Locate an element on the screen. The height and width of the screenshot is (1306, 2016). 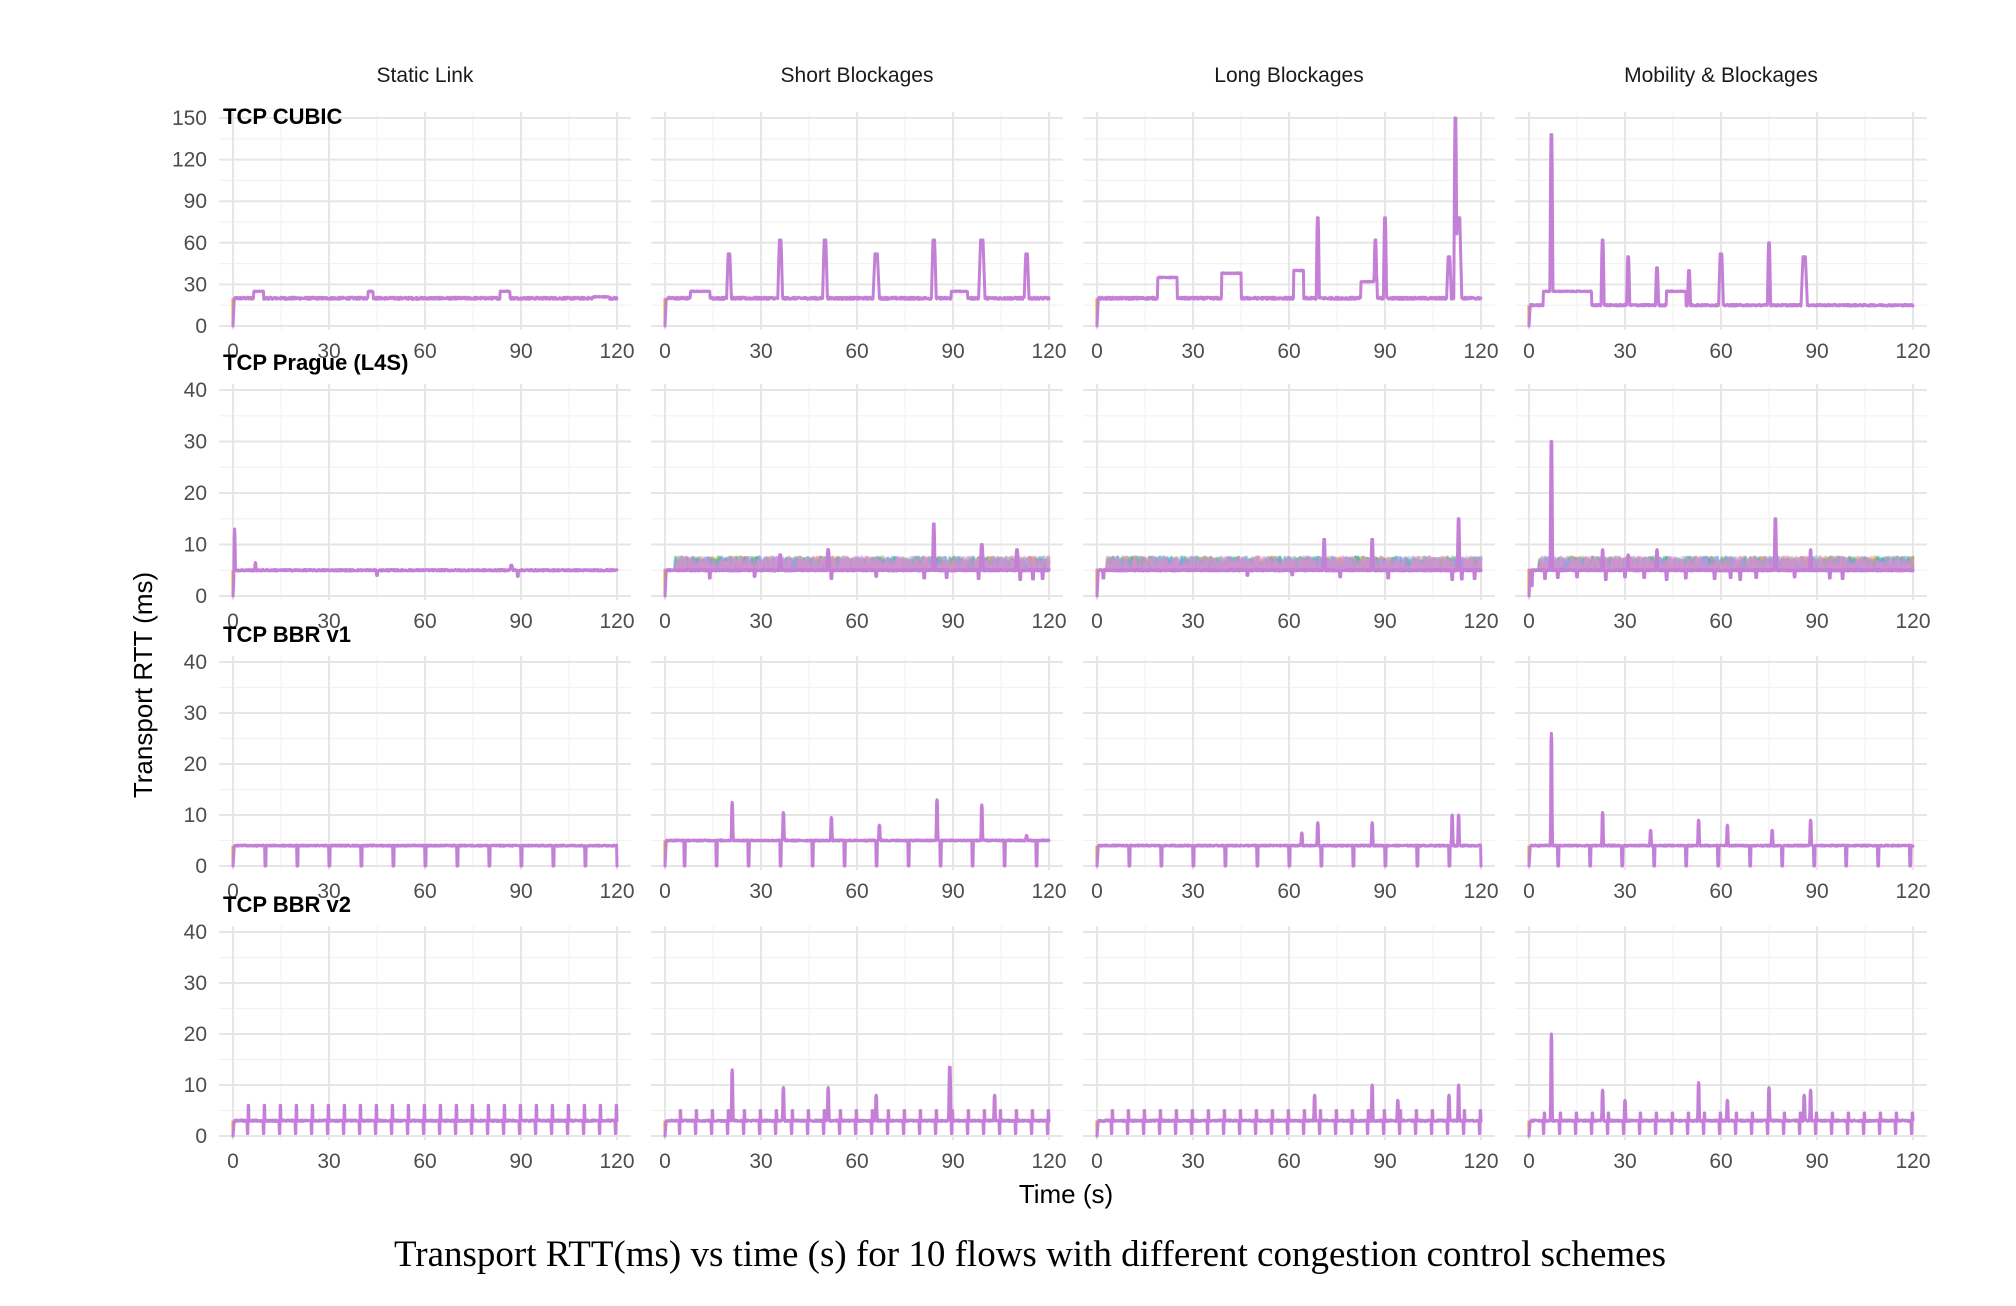
row-title: TCP CUBIC is located at coordinates (282, 116).